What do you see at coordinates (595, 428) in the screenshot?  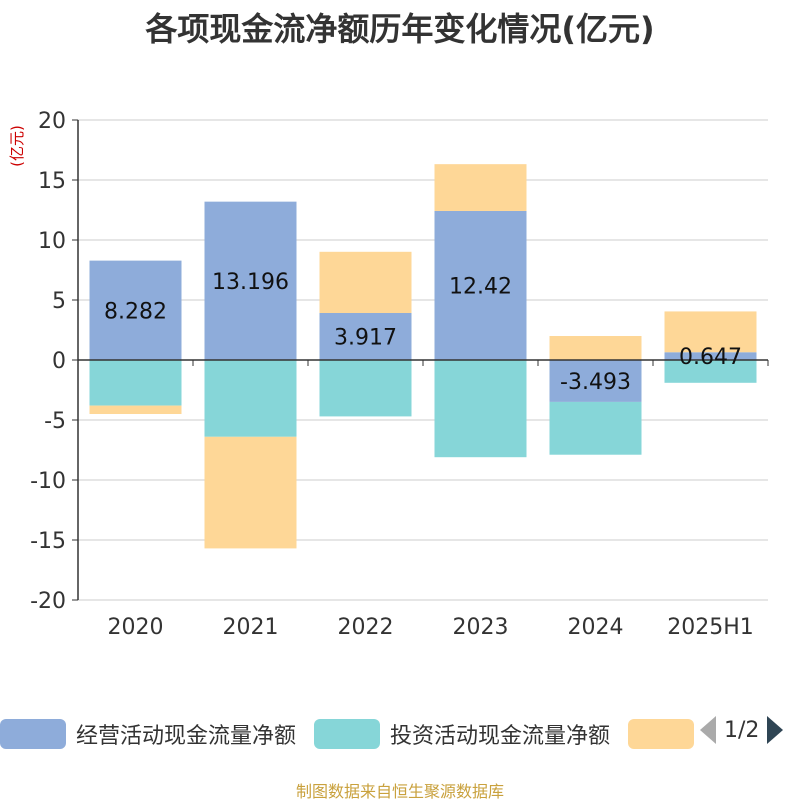 I see `bar-investing-2024` at bounding box center [595, 428].